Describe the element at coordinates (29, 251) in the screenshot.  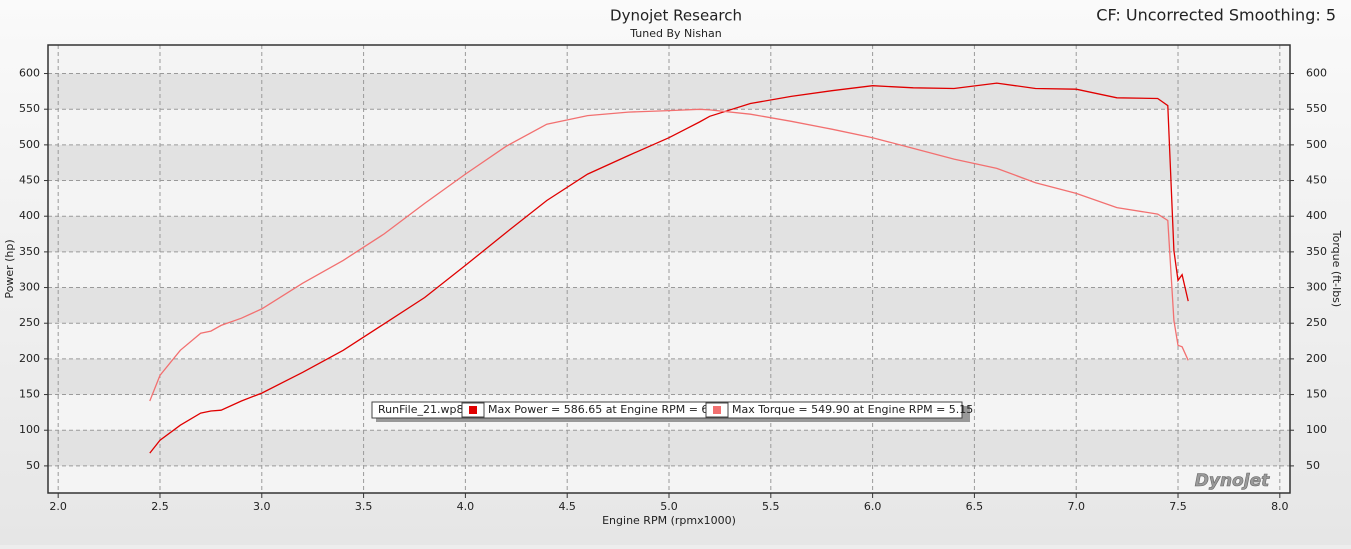
I see `y-tick-label: 350` at that location.